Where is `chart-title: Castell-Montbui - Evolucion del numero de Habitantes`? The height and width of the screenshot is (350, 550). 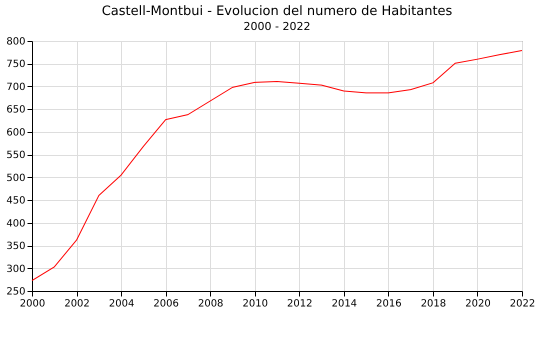 chart-title: Castell-Montbui - Evolucion del numero de Habitantes is located at coordinates (277, 11).